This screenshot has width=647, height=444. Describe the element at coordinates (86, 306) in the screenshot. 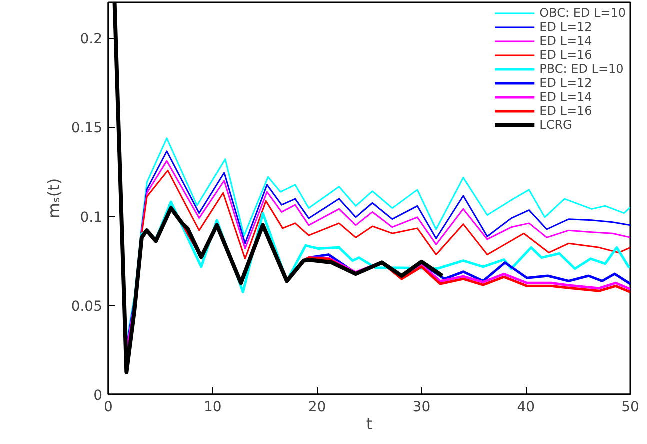

I see `y-tick-label: 0.05` at that location.